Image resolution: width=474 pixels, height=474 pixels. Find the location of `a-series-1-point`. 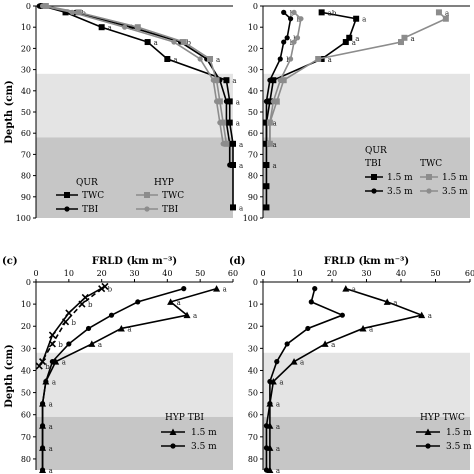

a-series-1-point is located at coordinates (226, 101).